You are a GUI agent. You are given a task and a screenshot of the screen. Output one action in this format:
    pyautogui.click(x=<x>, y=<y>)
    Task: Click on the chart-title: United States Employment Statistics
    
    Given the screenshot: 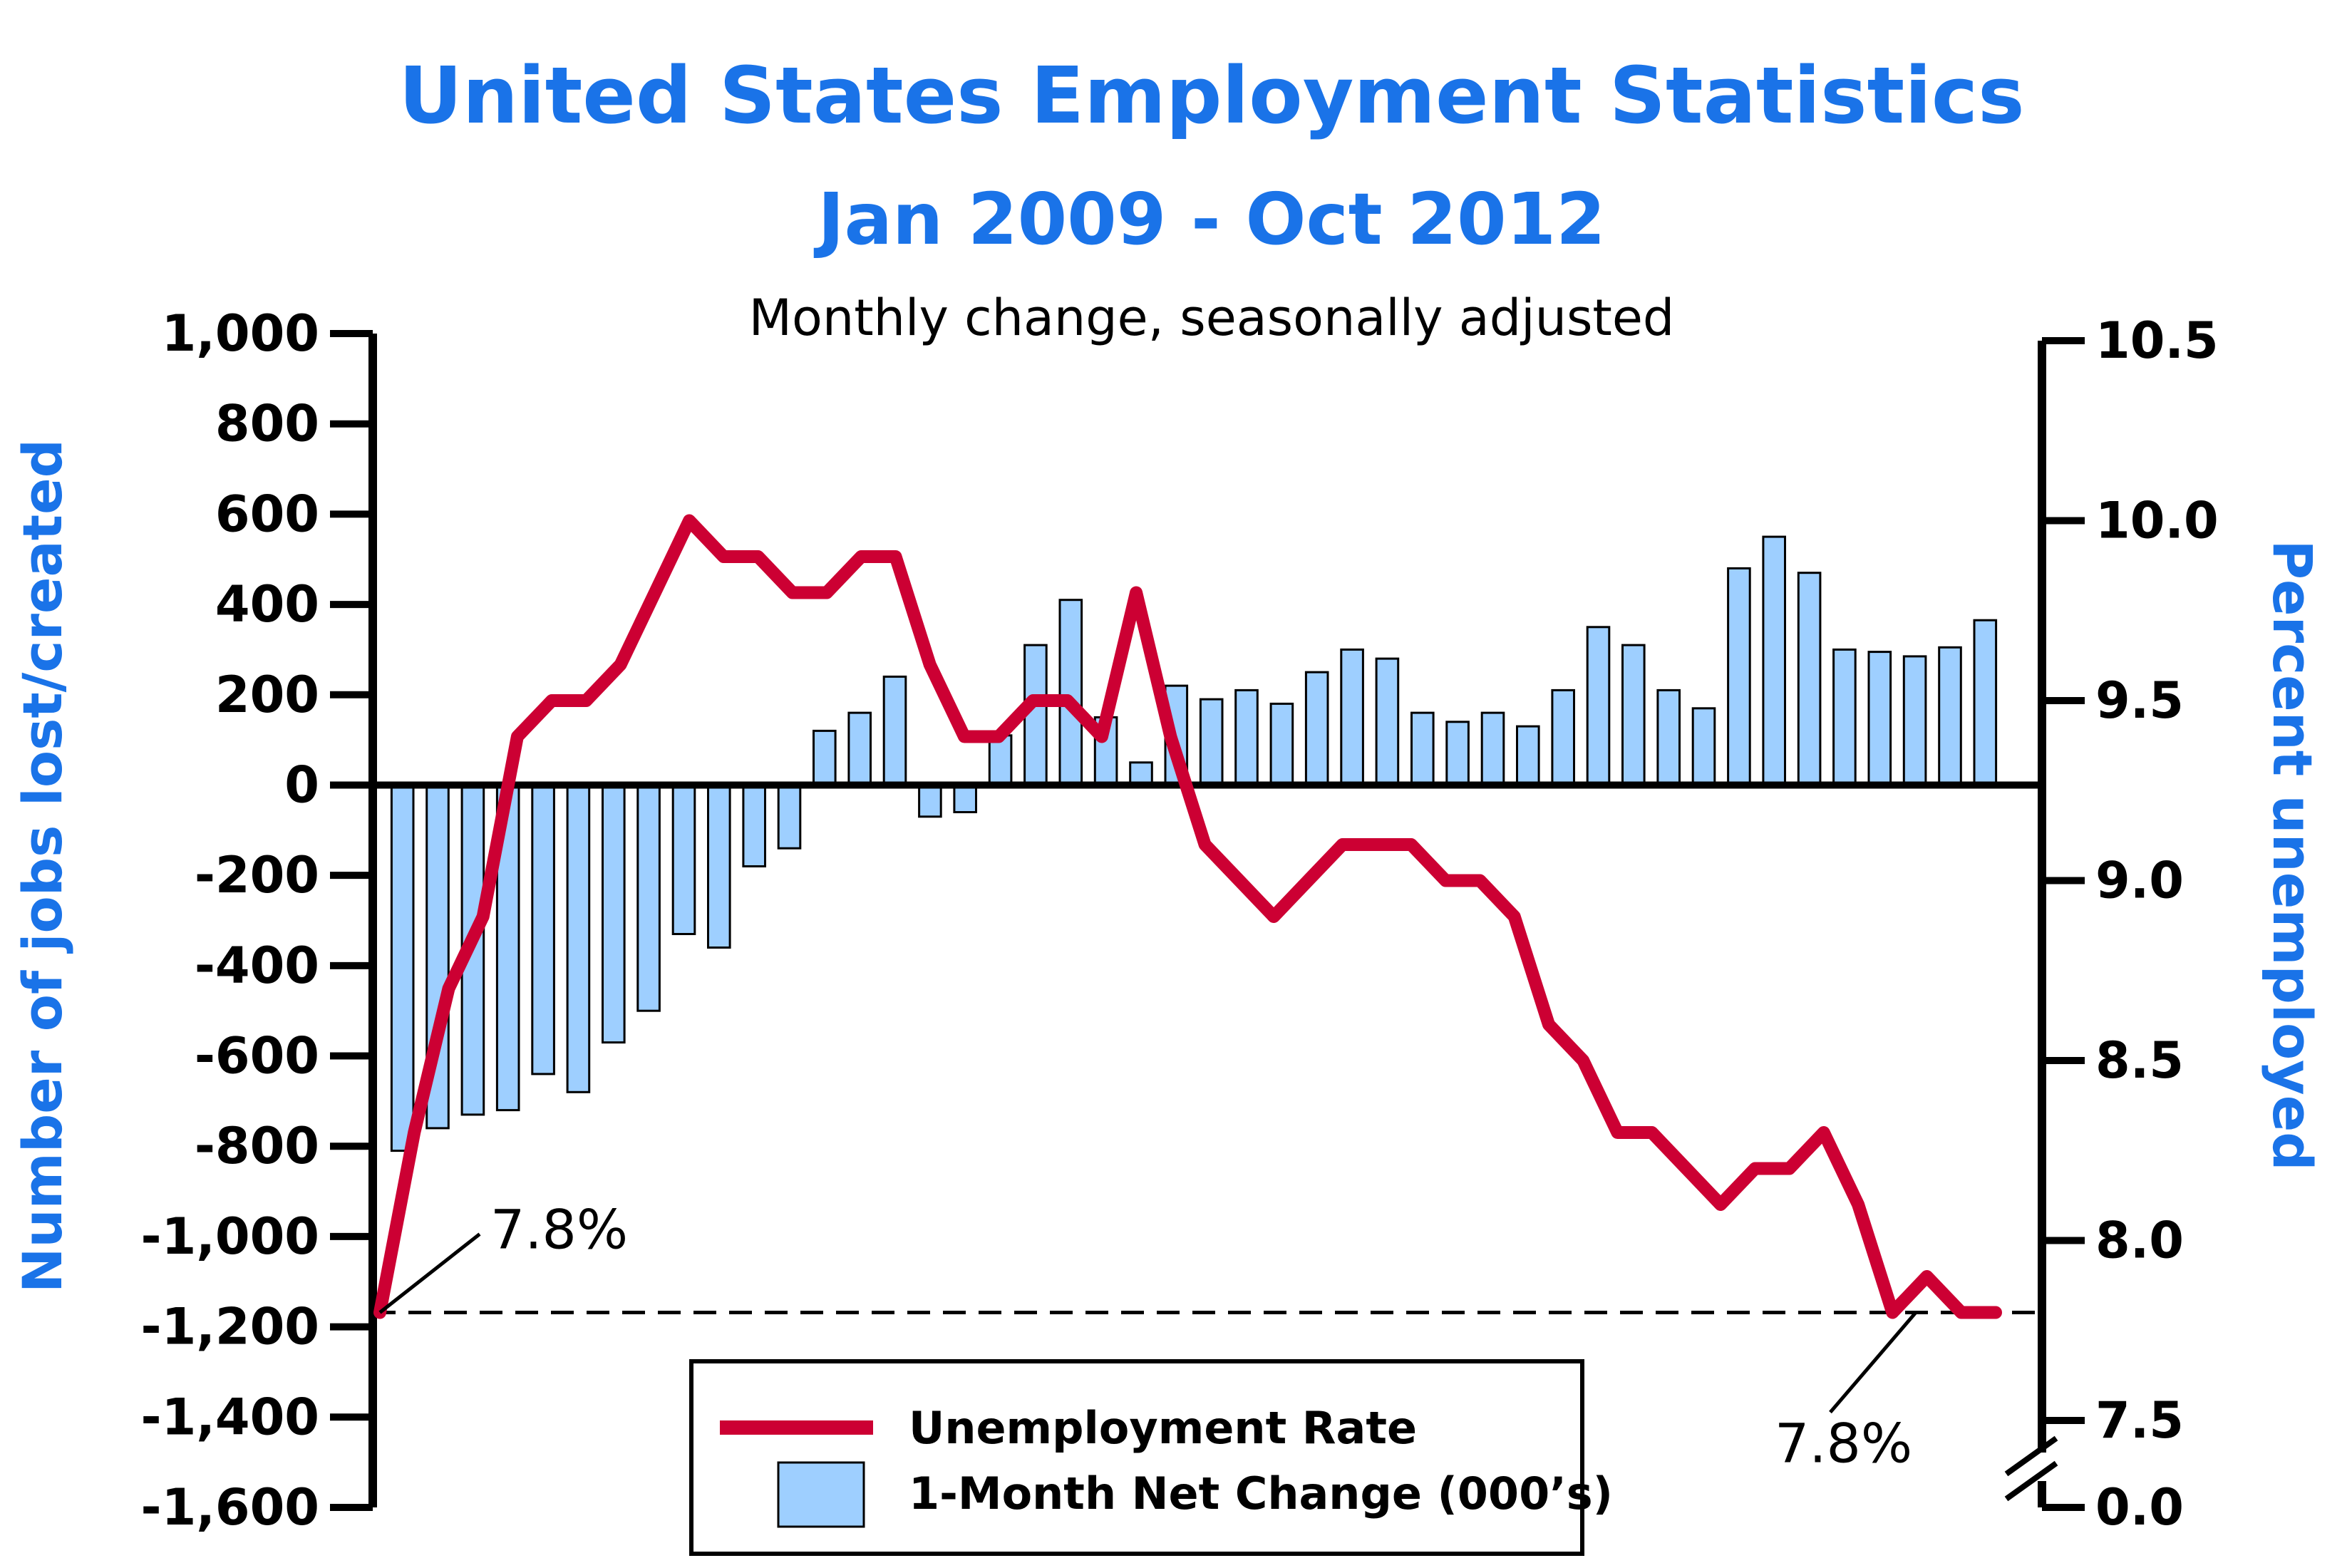 What is the action you would take?
    pyautogui.click(x=1211, y=95)
    